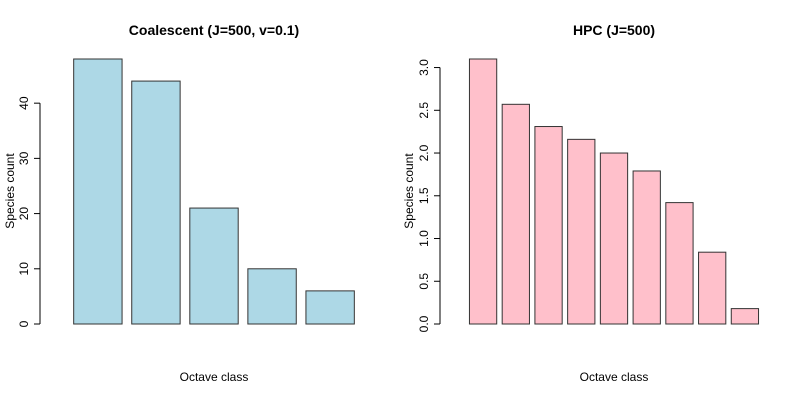 Image resolution: width=800 pixels, height=405 pixels. I want to click on y-axis: 0 10 20 30 40, so click(29, 211).